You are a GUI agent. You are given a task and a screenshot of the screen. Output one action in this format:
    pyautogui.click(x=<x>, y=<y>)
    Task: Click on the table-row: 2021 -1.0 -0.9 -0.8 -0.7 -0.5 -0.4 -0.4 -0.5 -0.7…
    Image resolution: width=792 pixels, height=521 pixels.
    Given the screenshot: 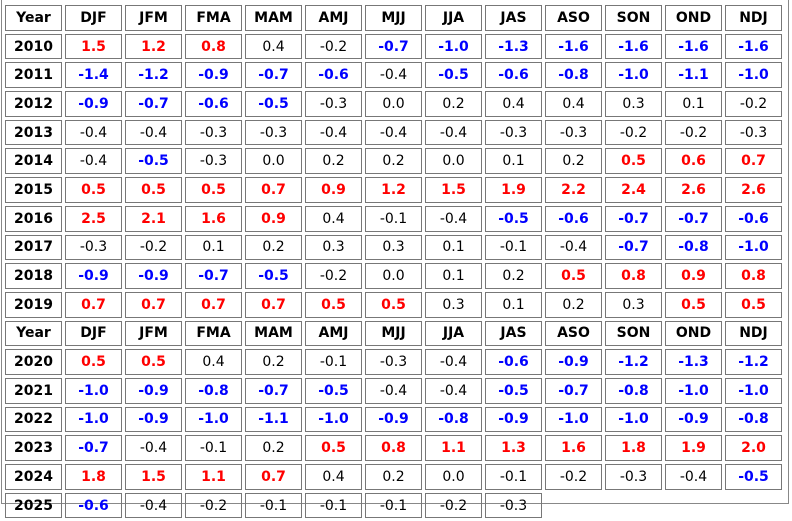 What is the action you would take?
    pyautogui.click(x=393, y=390)
    